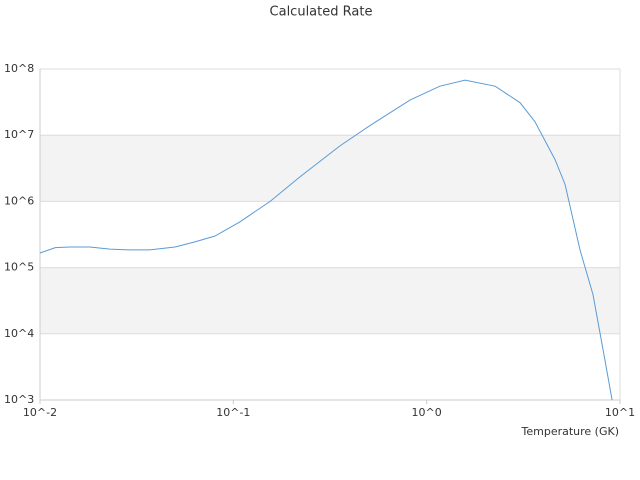  I want to click on x-axis-label: Temperature (GK), so click(570, 431).